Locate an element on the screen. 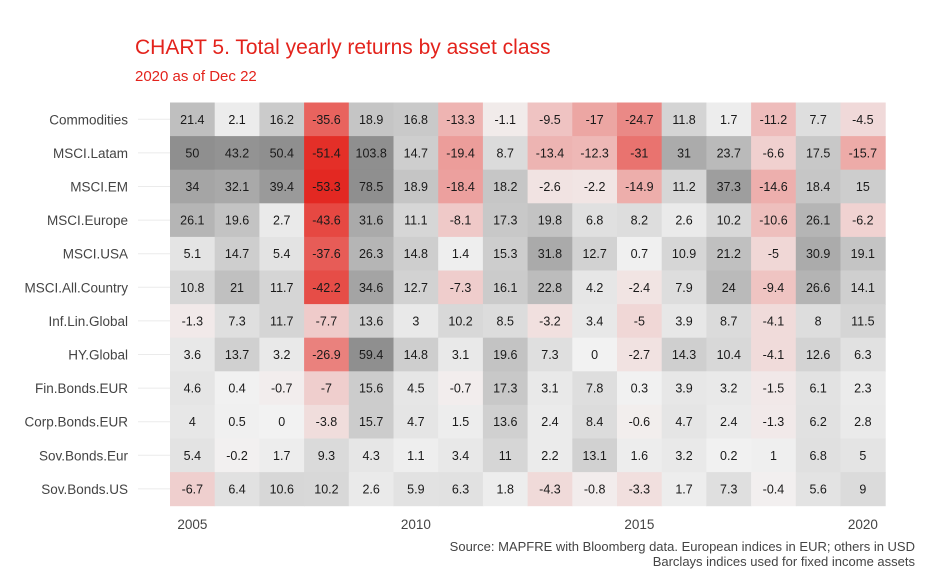  cell-value: 3.6 is located at coordinates (192, 355).